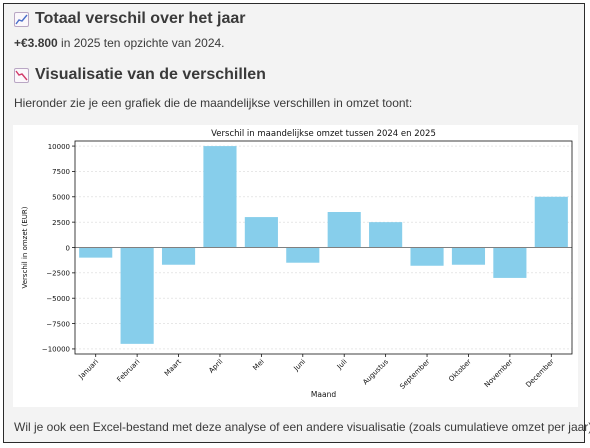  I want to click on x-axis-label: Maand, so click(323, 394).